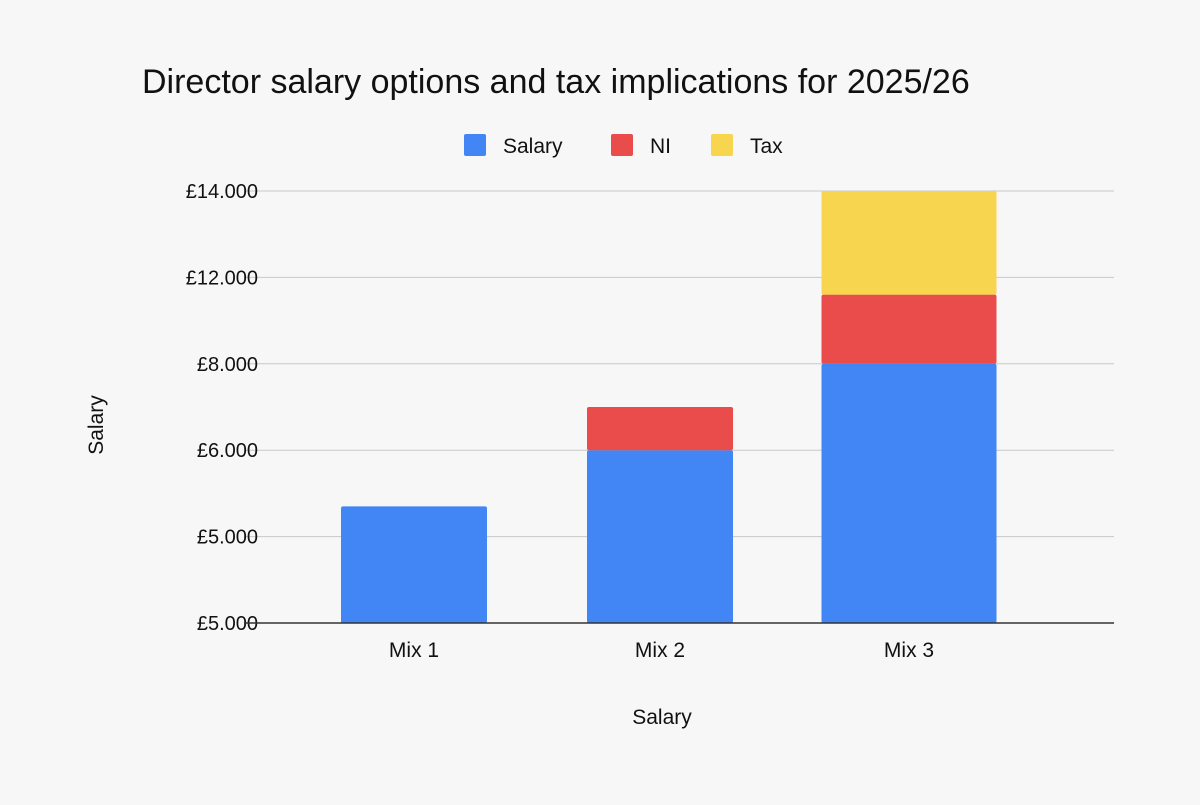 This screenshot has height=805, width=1200. I want to click on x-tick-label: Mix 2, so click(660, 650).